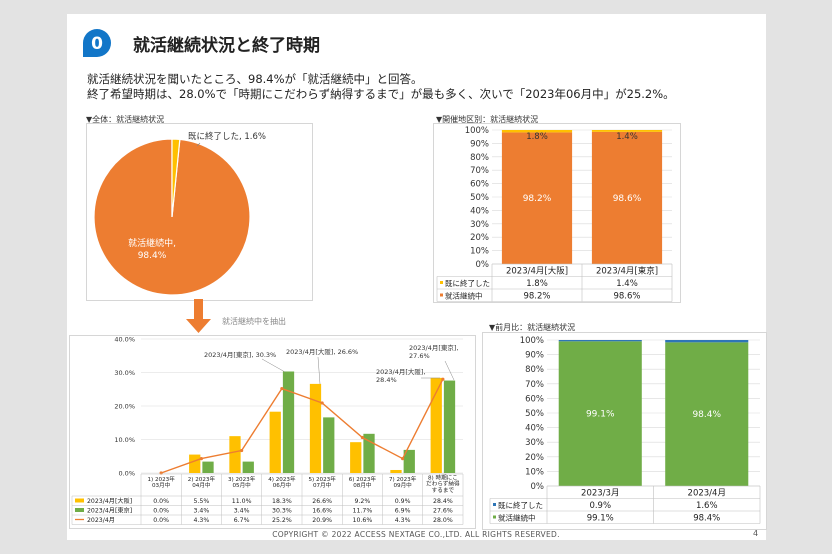 Image resolution: width=832 pixels, height=554 pixels. Describe the element at coordinates (532, 327) in the screenshot. I see `month-panel-label: ▼前月比：就活継続状況` at that location.